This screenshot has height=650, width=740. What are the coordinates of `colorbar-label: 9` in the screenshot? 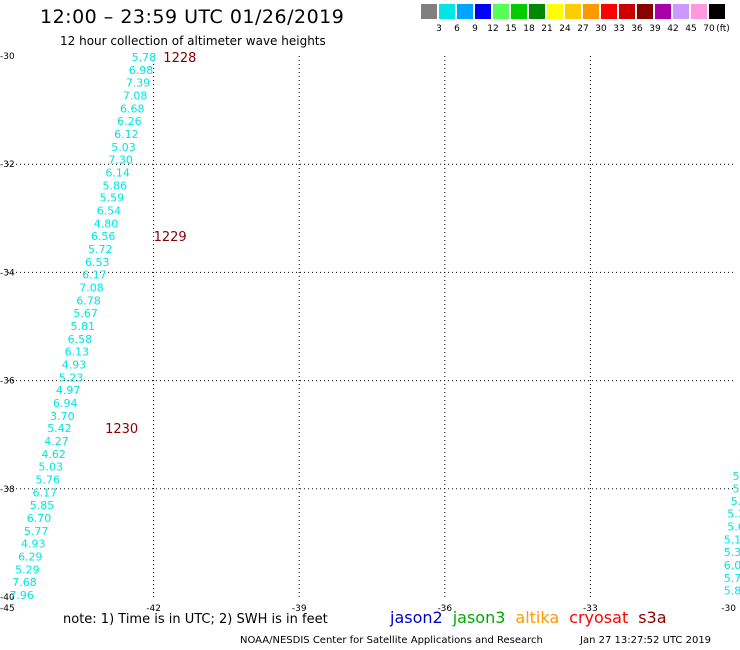 It's located at (475, 29).